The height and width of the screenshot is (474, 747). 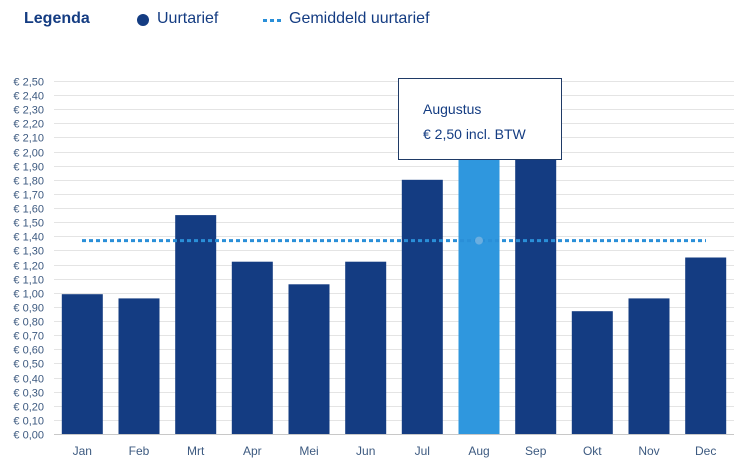 What do you see at coordinates (28, 182) in the screenshot?
I see `y-tick-label: € 1,80` at bounding box center [28, 182].